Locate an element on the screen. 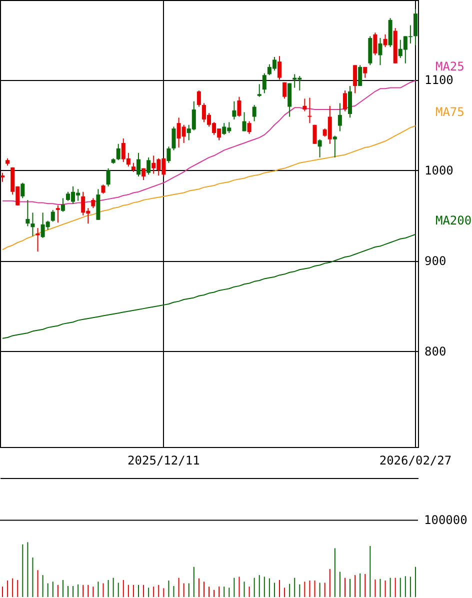 This screenshot has height=598, width=472. x-tick-label: 2026/02/27 is located at coordinates (415, 461).